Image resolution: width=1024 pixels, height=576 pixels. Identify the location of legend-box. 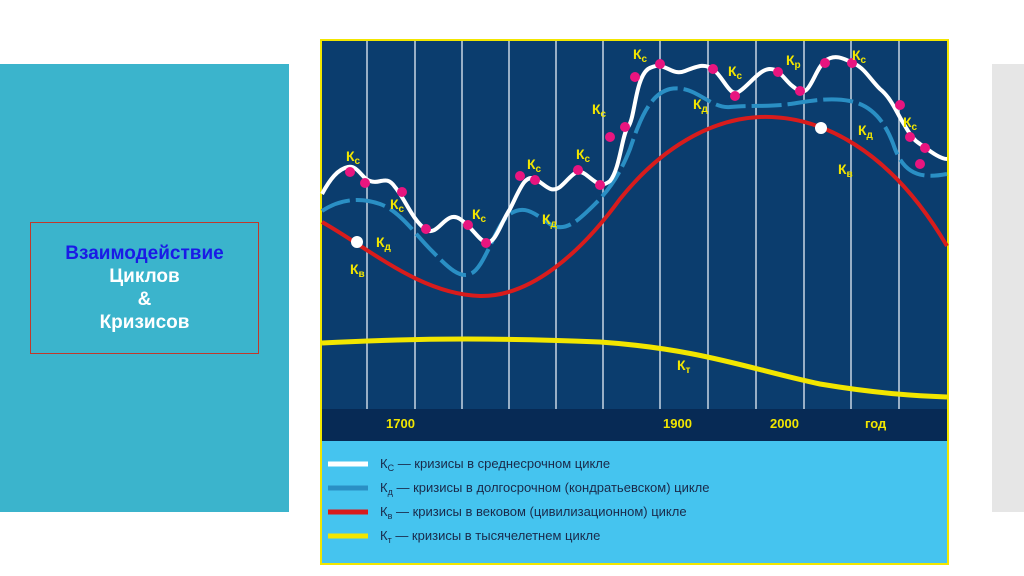
(634, 502).